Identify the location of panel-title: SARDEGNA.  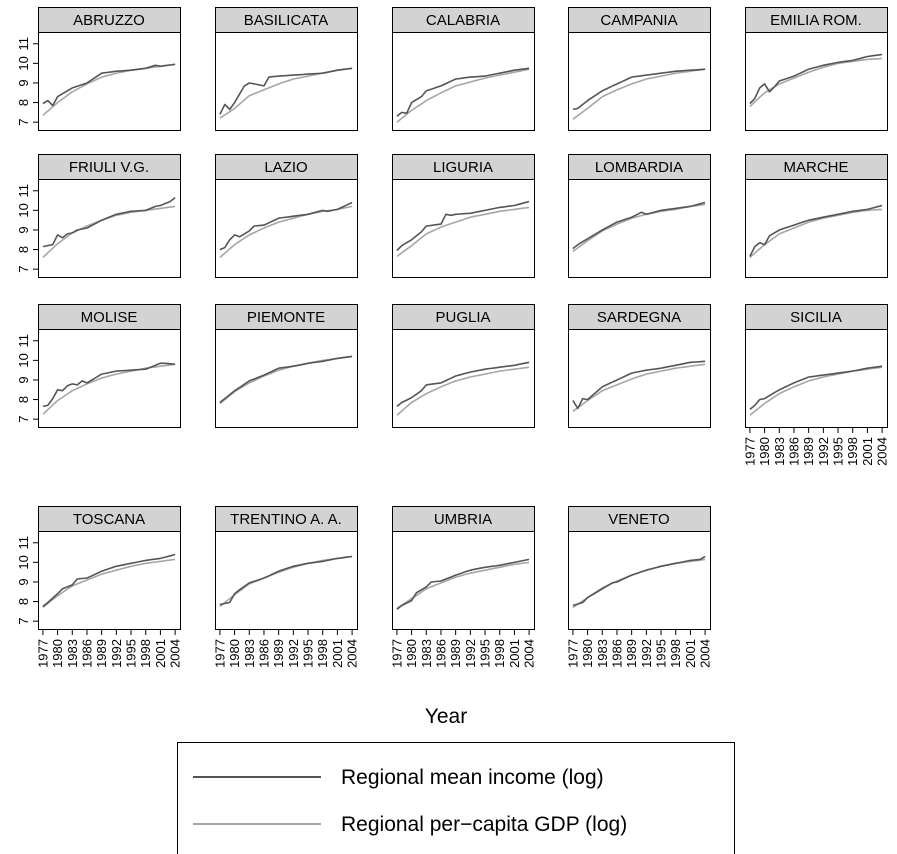
(639, 317).